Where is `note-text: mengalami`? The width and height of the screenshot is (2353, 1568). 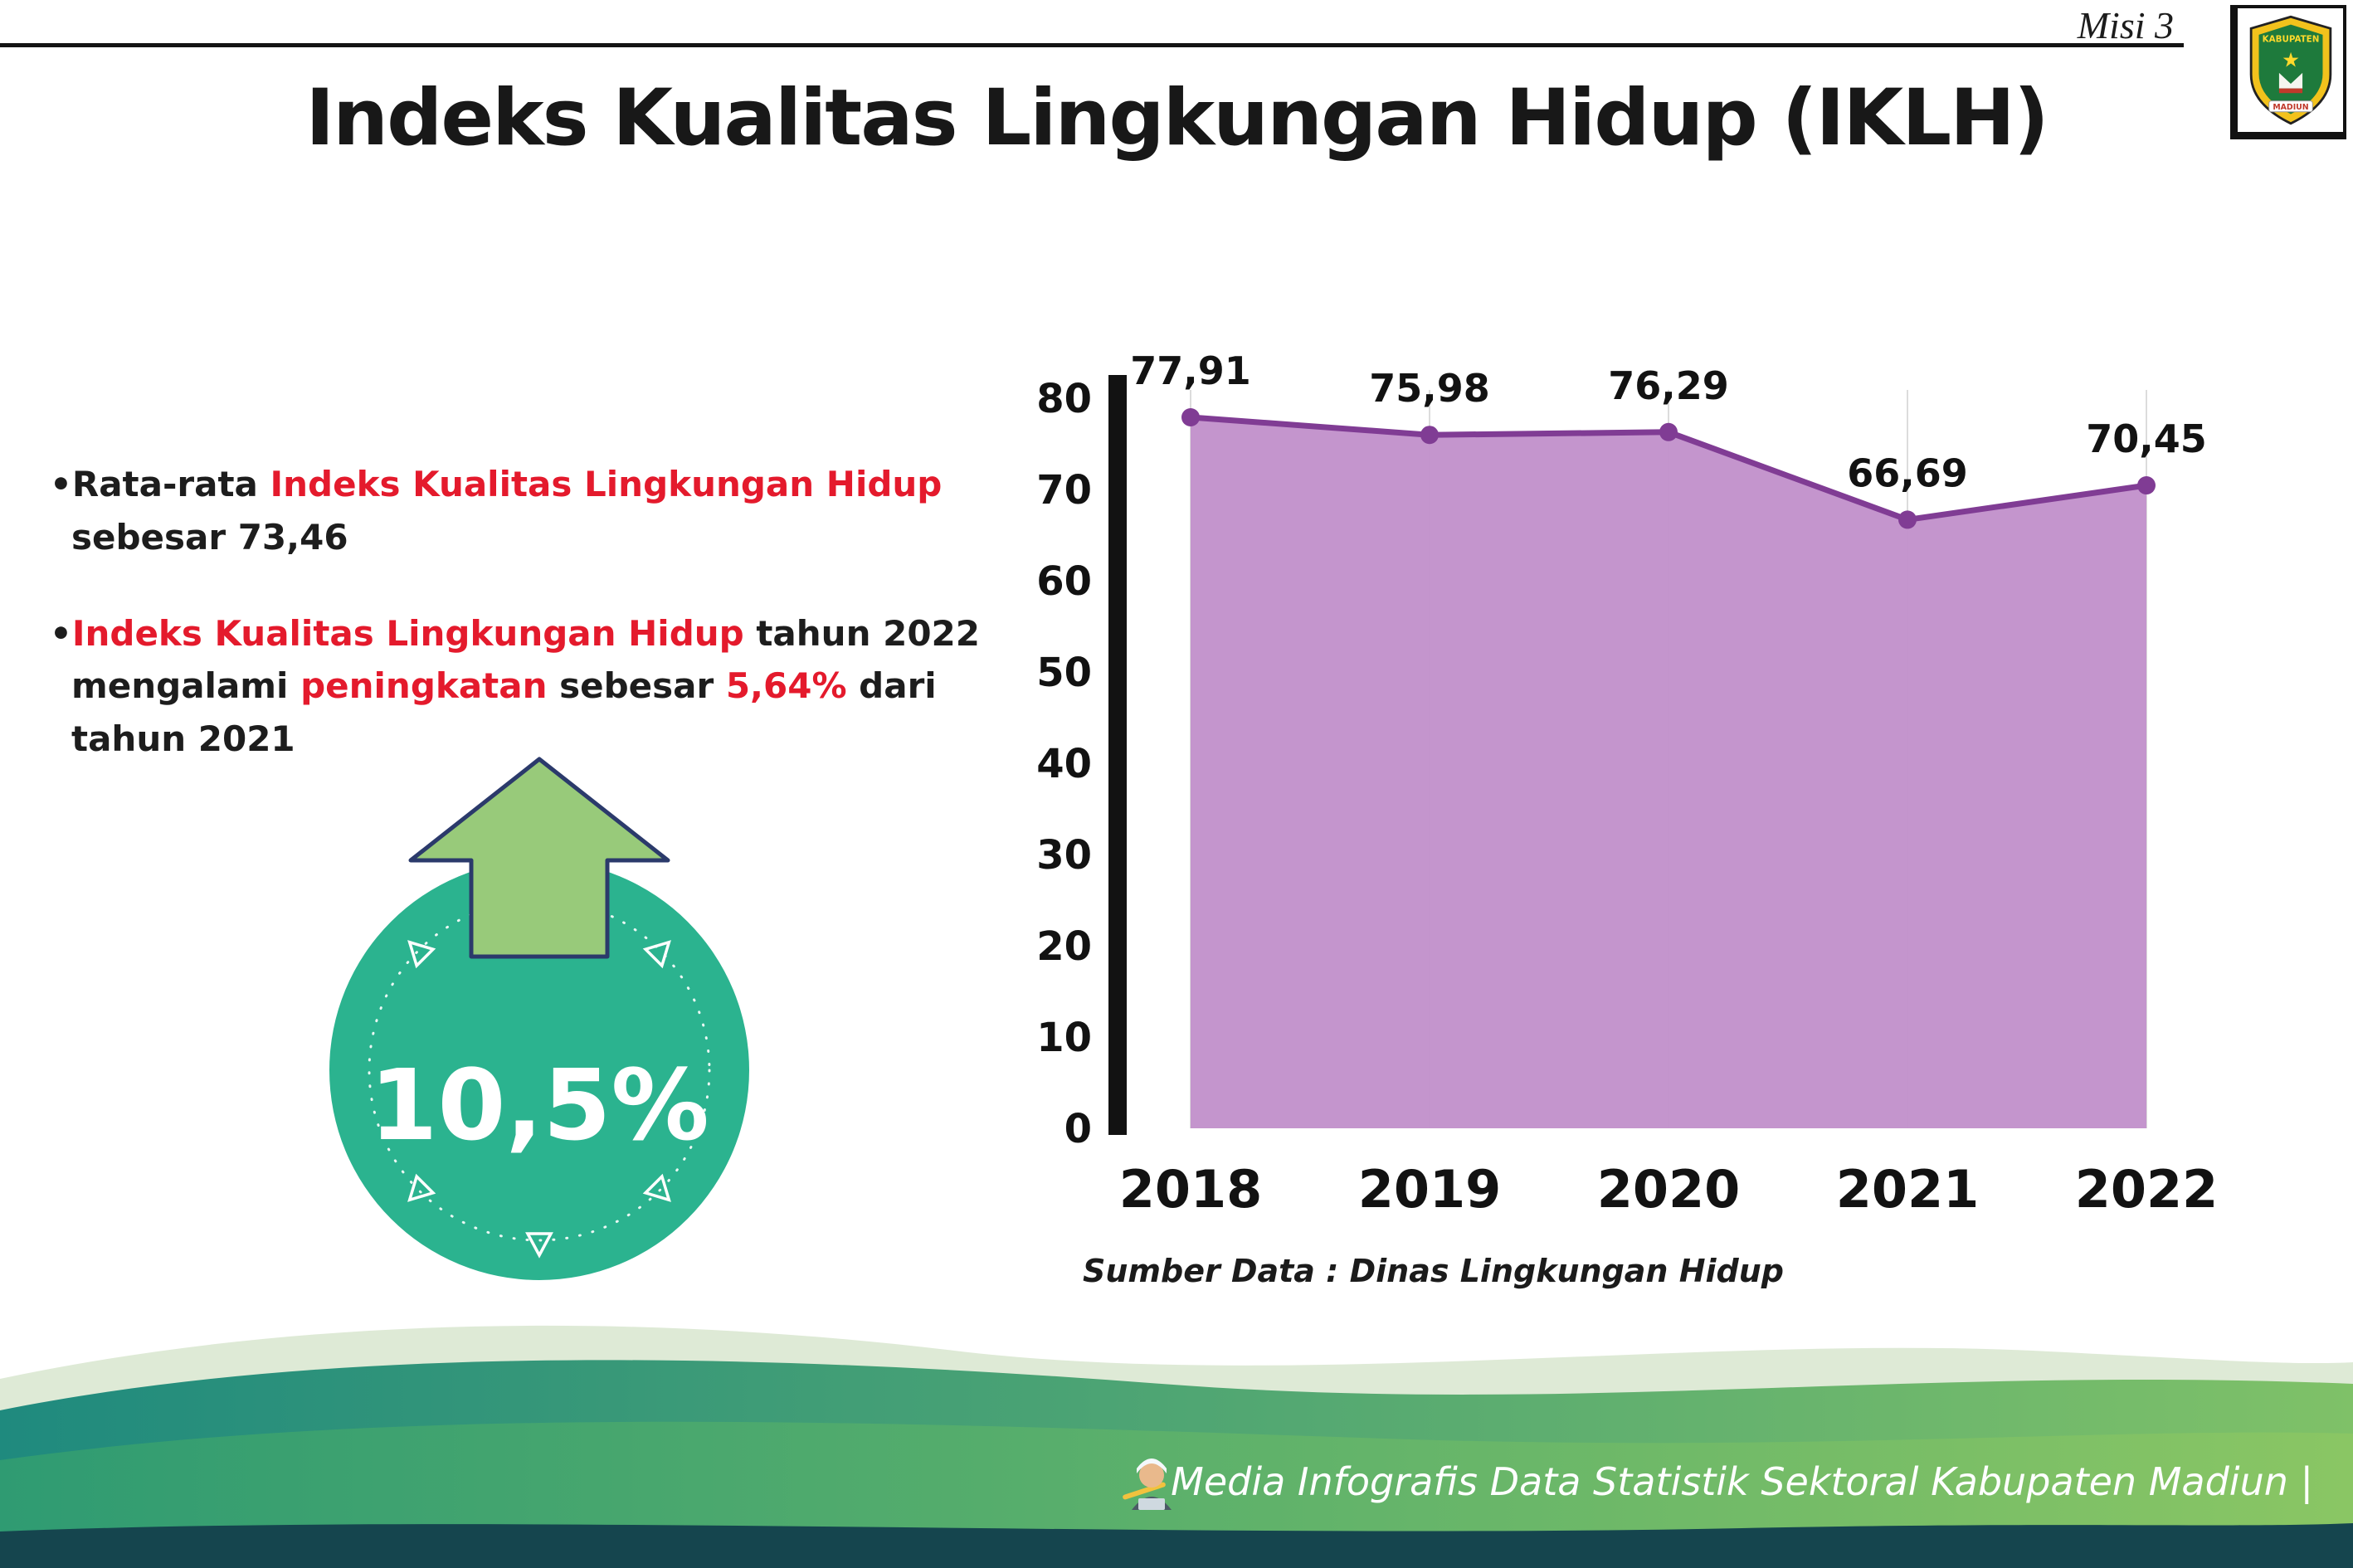 note-text: mengalami is located at coordinates (186, 686).